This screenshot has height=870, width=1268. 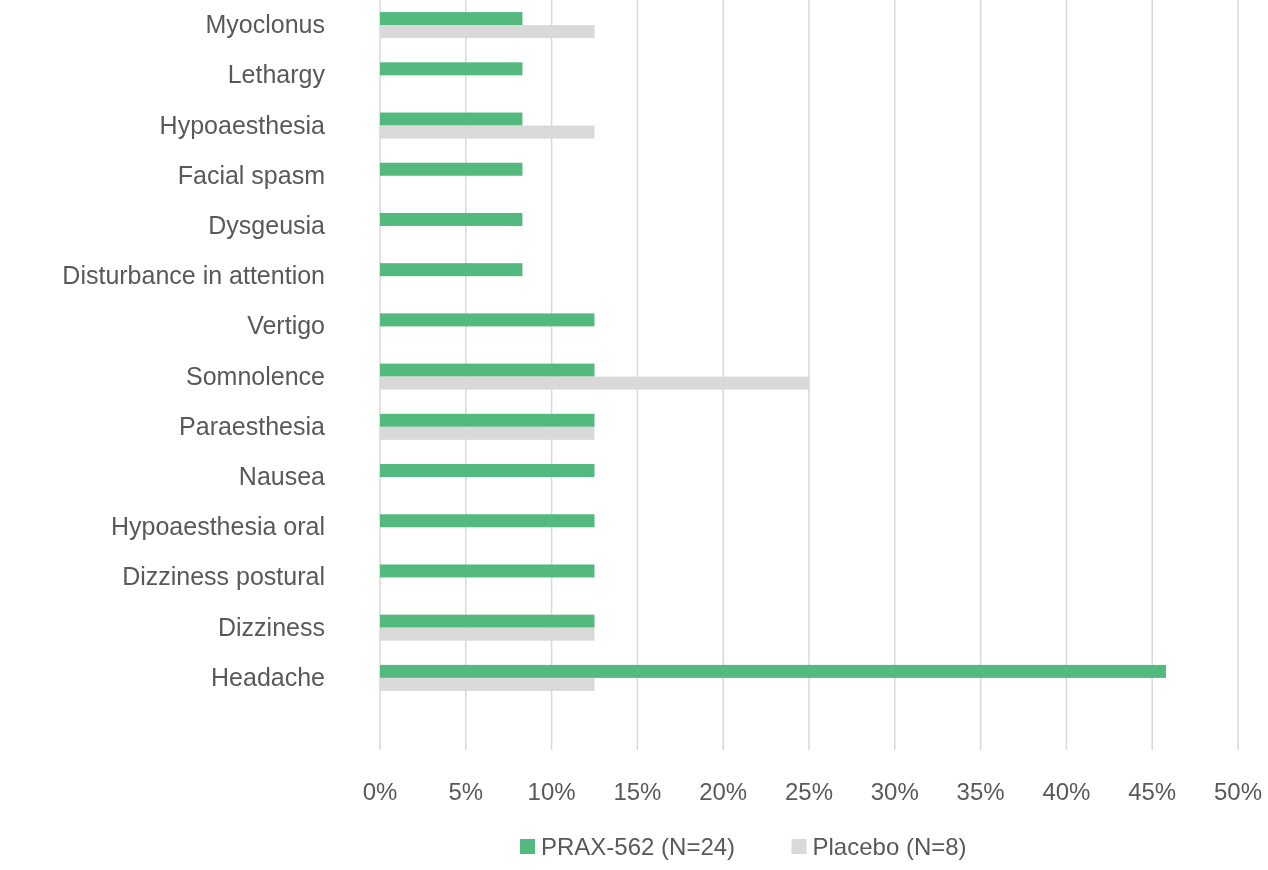 What do you see at coordinates (252, 425) in the screenshot?
I see `y-tick-label: Paraesthesia` at bounding box center [252, 425].